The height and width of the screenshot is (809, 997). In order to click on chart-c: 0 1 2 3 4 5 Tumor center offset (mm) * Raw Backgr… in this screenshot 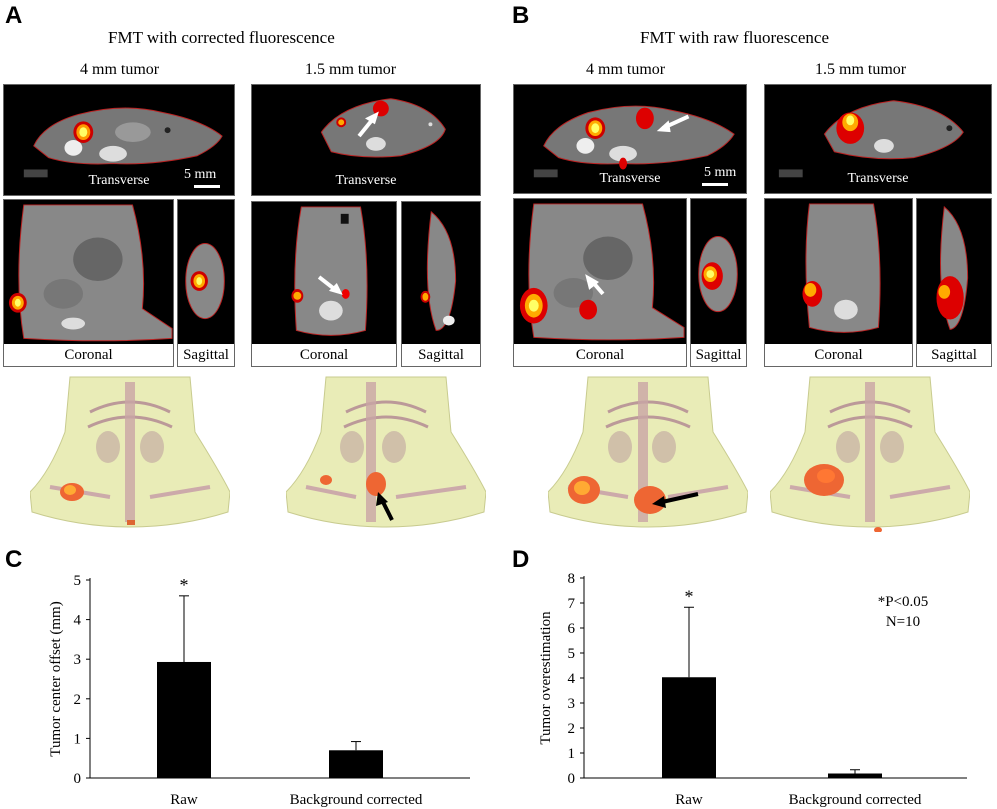, I will do `click(259, 690)`.